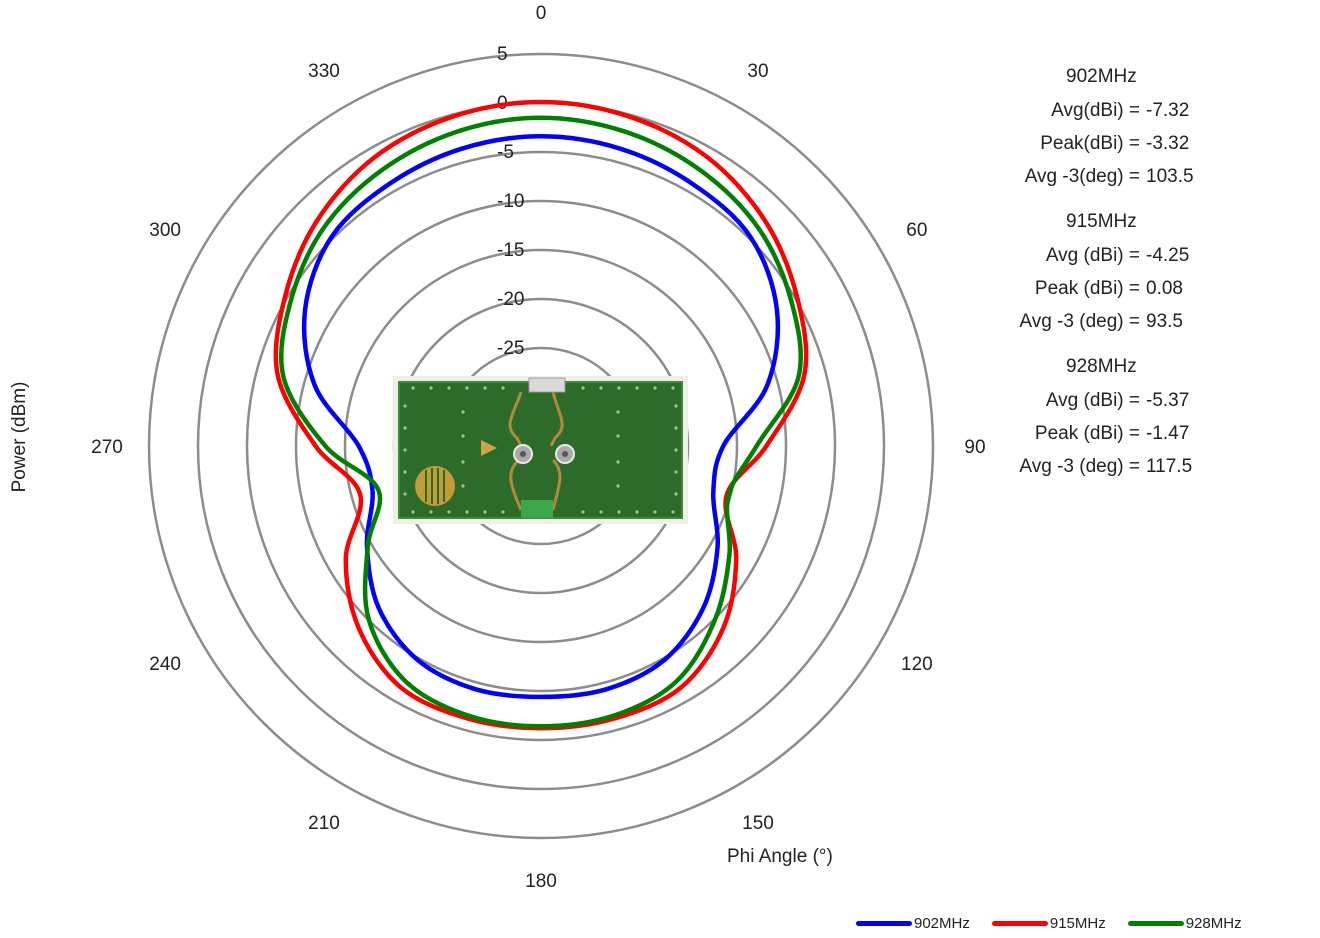  I want to click on radial-tick-label: -20, so click(510, 299).